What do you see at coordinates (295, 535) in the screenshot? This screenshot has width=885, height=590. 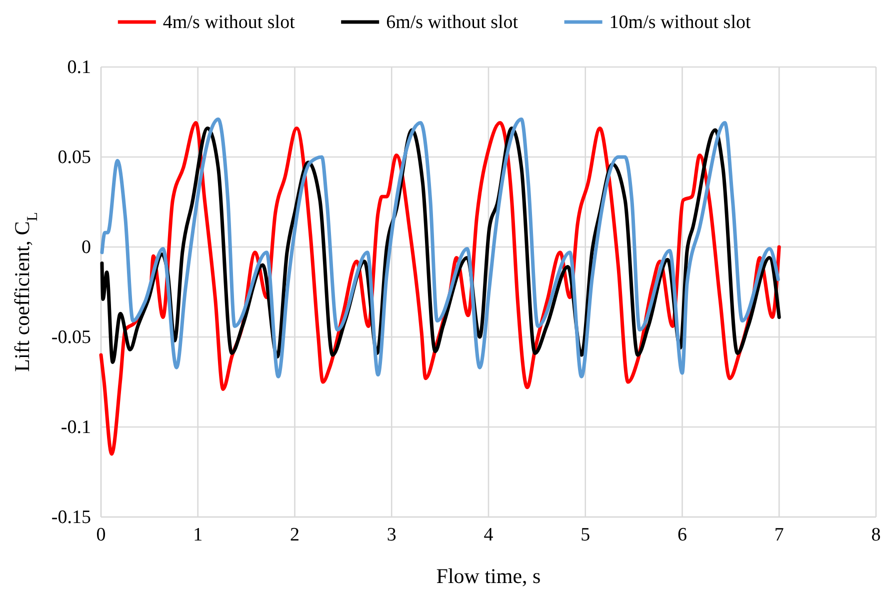 I see `x-tick-label: 2` at bounding box center [295, 535].